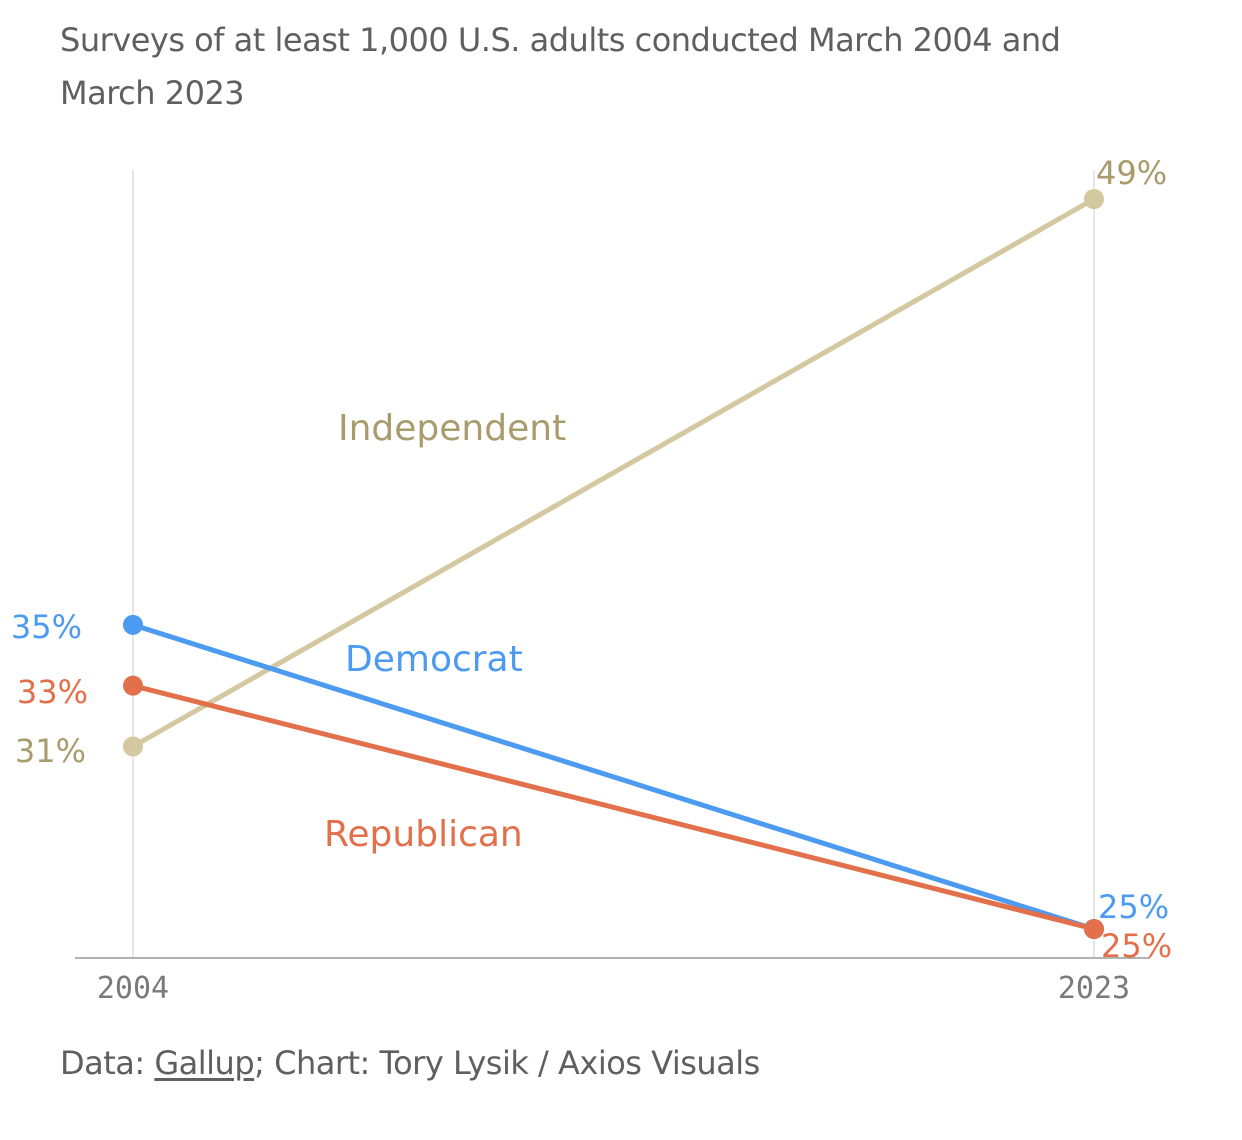  I want to click on x-axis-ticks: 2004 2023, so click(613, 988).